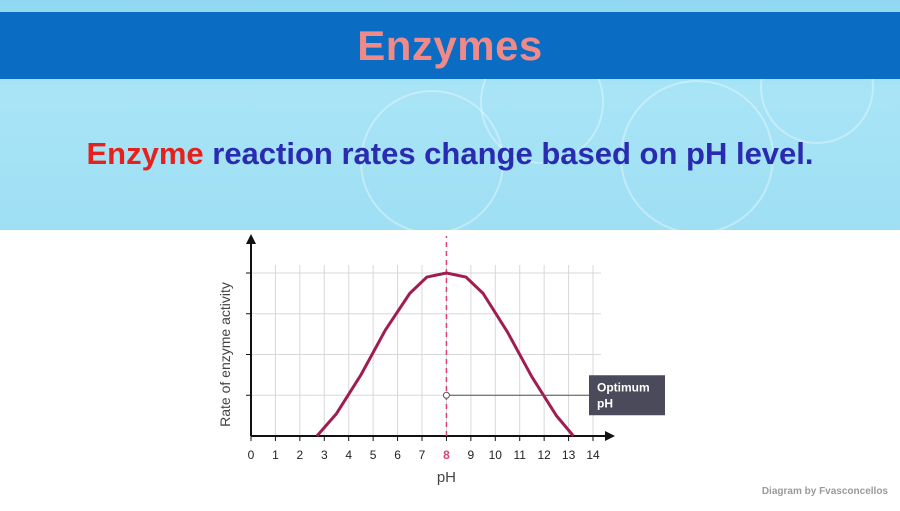 The width and height of the screenshot is (900, 511). I want to click on callout-label-line2: pH, so click(605, 403).